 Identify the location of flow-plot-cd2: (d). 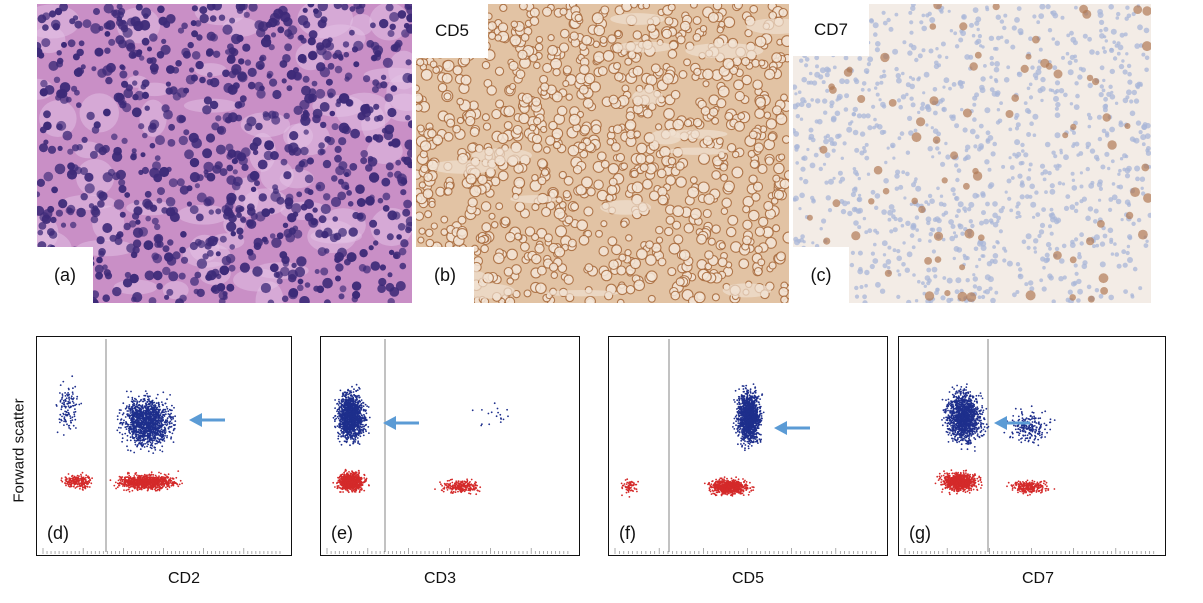
(164, 446).